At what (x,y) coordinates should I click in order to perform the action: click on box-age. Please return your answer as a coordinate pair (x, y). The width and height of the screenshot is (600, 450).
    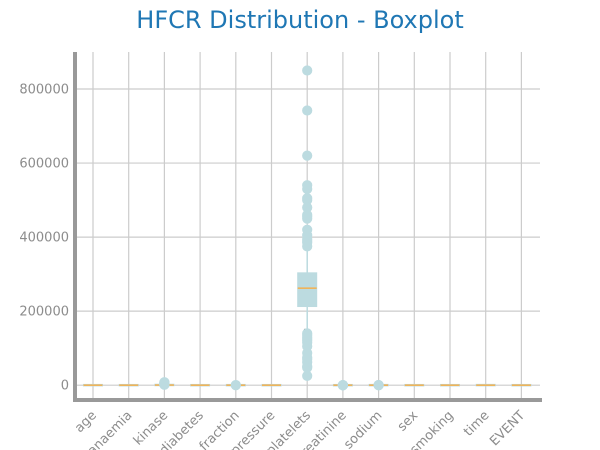
    Looking at the image, I should click on (93, 385).